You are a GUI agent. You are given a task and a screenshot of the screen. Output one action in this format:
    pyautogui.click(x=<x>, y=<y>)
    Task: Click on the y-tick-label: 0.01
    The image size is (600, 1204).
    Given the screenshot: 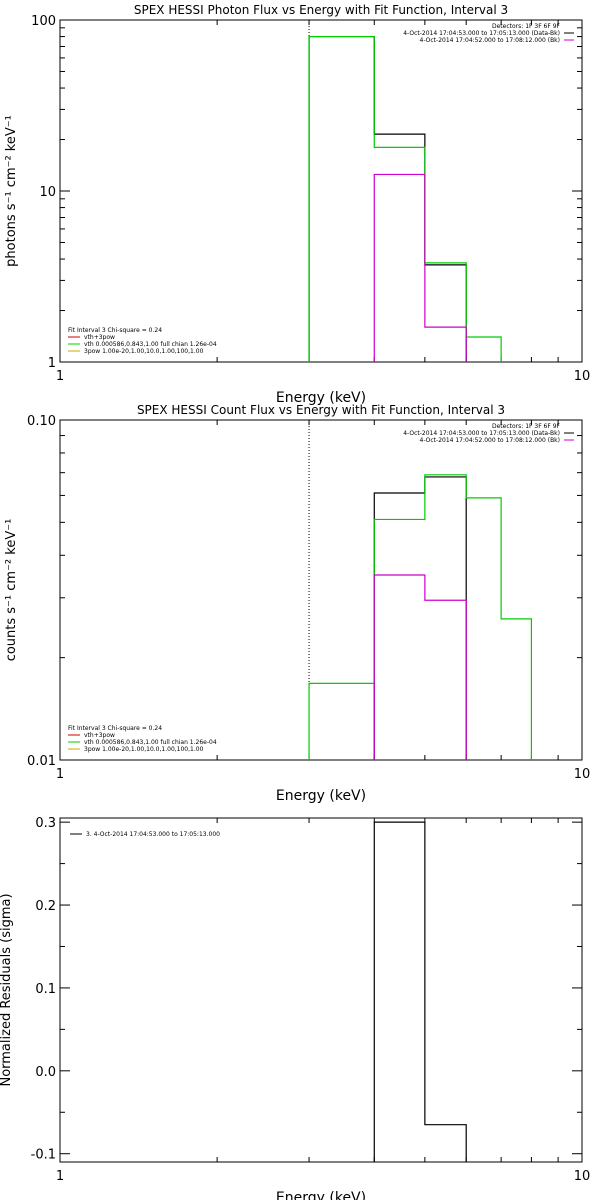 What is the action you would take?
    pyautogui.click(x=41, y=761)
    